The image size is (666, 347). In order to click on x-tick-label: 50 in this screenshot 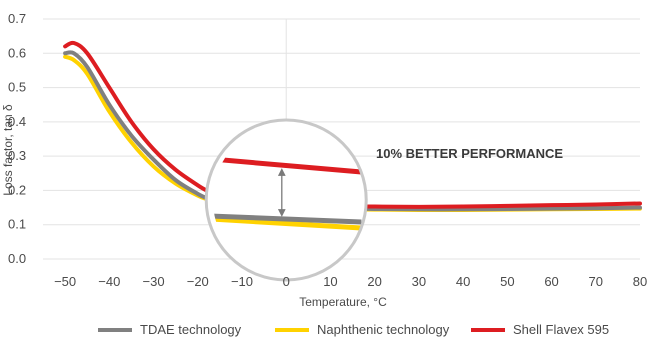, I will do `click(507, 281)`.